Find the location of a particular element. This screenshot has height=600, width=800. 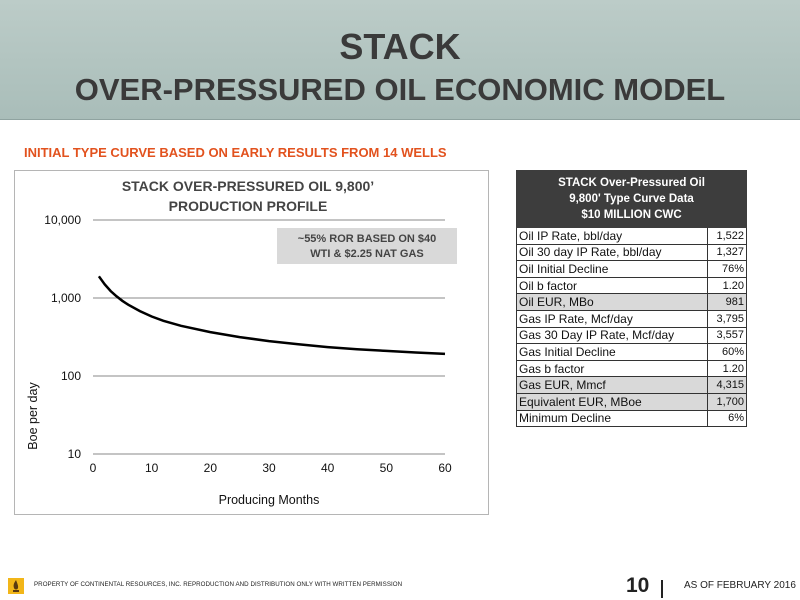

chart-title-line1: STACK OVER-PRESSURED OIL 9,800’ is located at coordinates (248, 186).